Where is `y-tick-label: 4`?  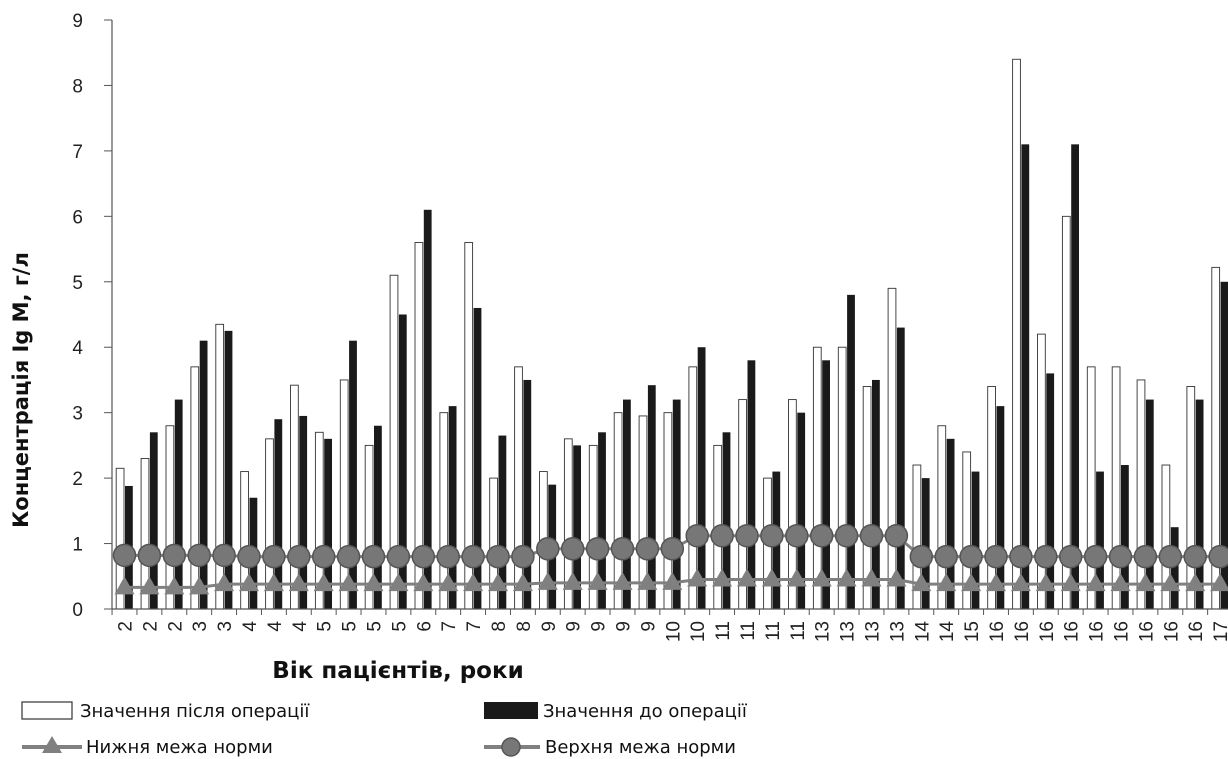 y-tick-label: 4 is located at coordinates (77, 348).